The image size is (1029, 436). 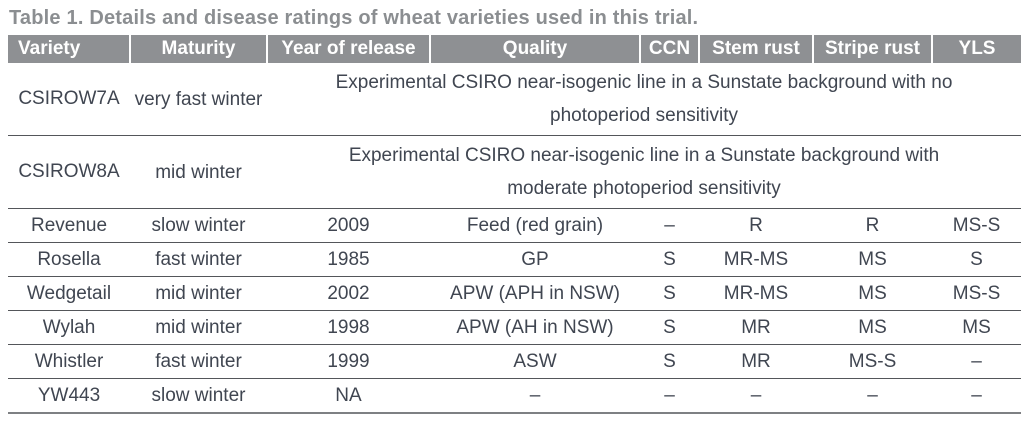 What do you see at coordinates (872, 49) in the screenshot?
I see `column-header-stripe-rust: Stripe rust` at bounding box center [872, 49].